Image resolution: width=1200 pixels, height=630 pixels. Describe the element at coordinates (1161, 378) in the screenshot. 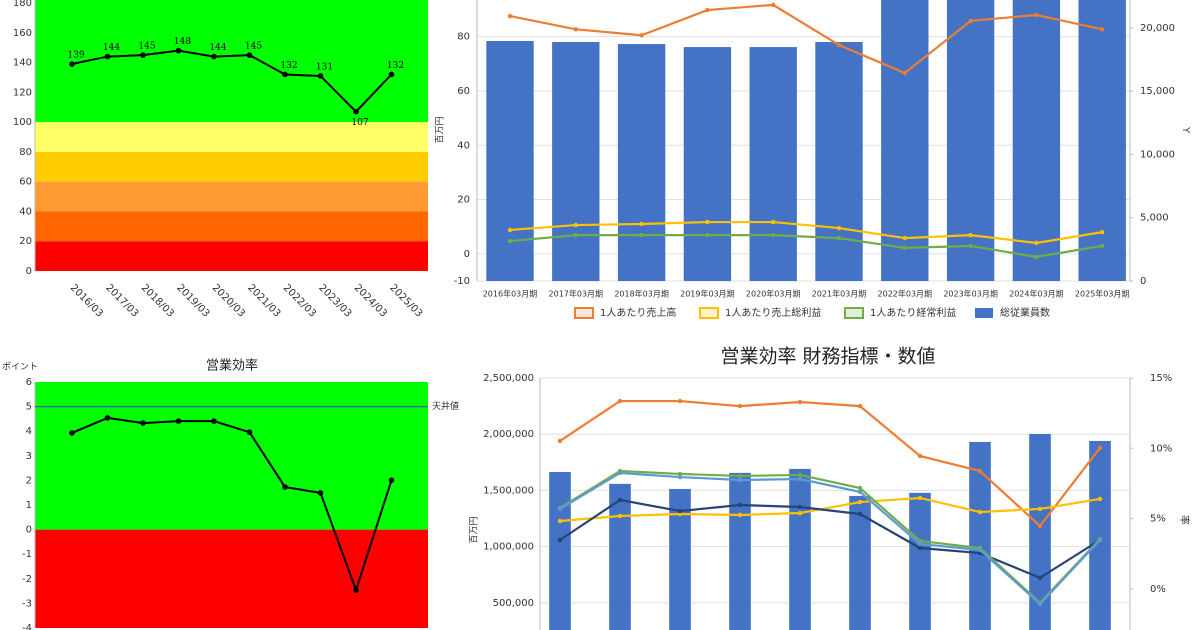

I see `y2-tick-label: 15%` at that location.